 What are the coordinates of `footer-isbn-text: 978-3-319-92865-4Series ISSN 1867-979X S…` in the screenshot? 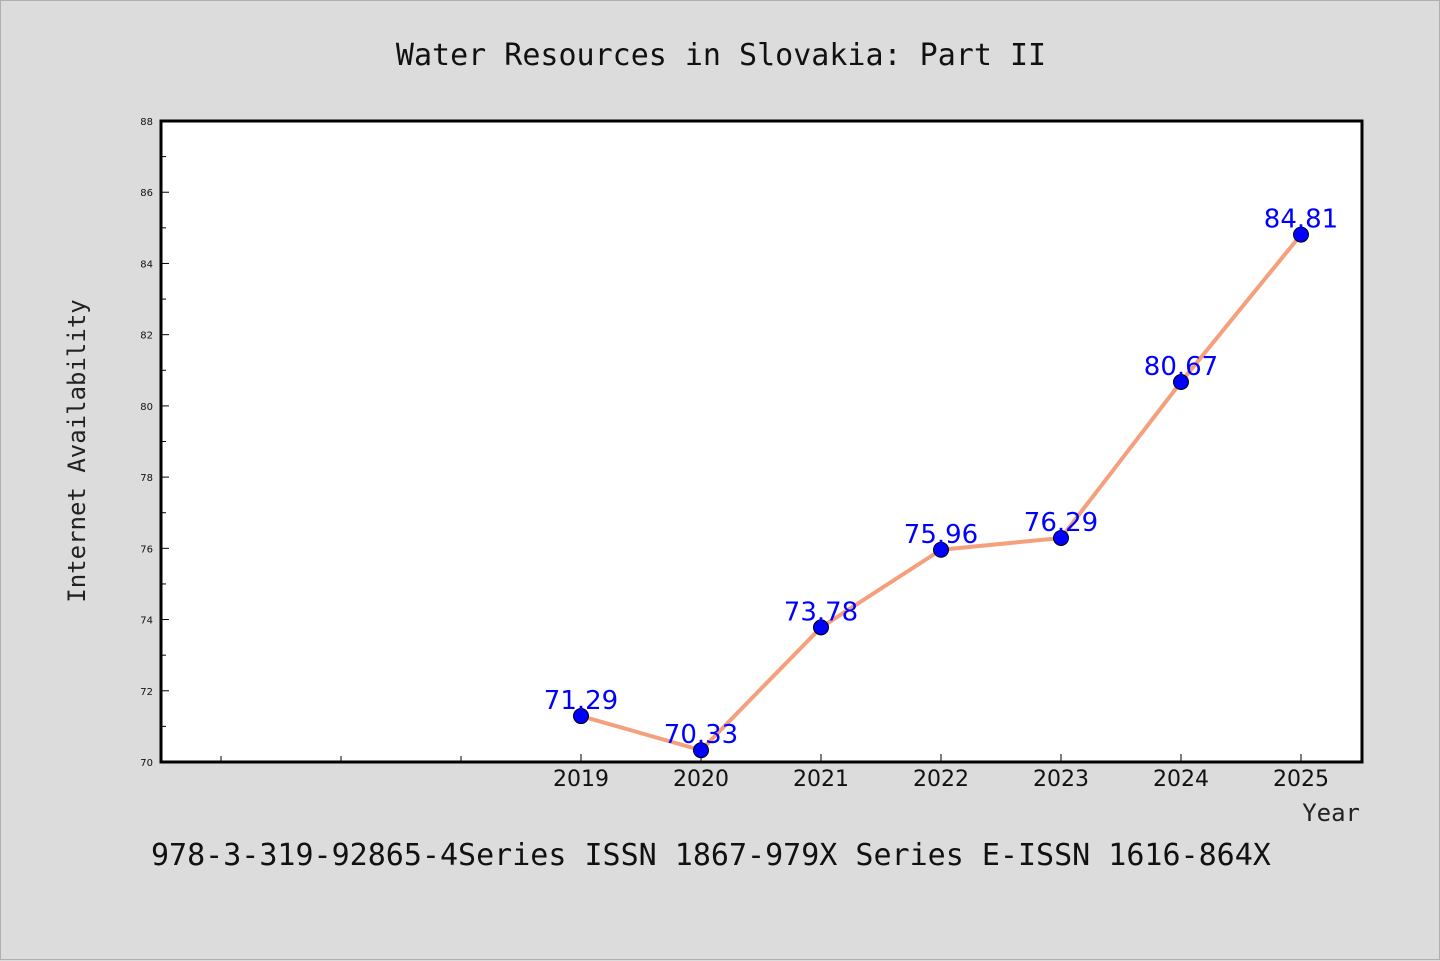 It's located at (711, 855).